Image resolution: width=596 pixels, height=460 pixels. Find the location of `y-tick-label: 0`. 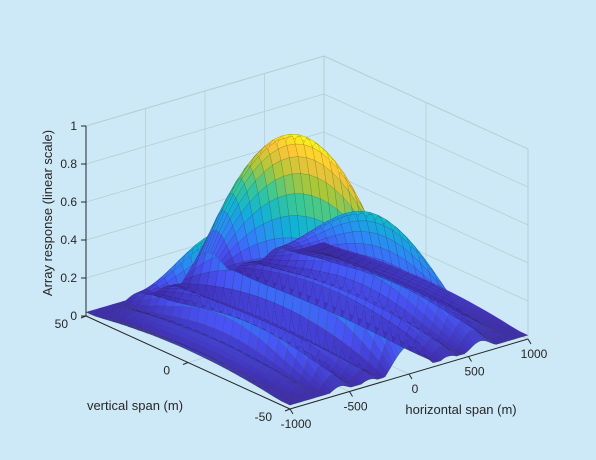

y-tick-label: 0 is located at coordinates (166, 371).